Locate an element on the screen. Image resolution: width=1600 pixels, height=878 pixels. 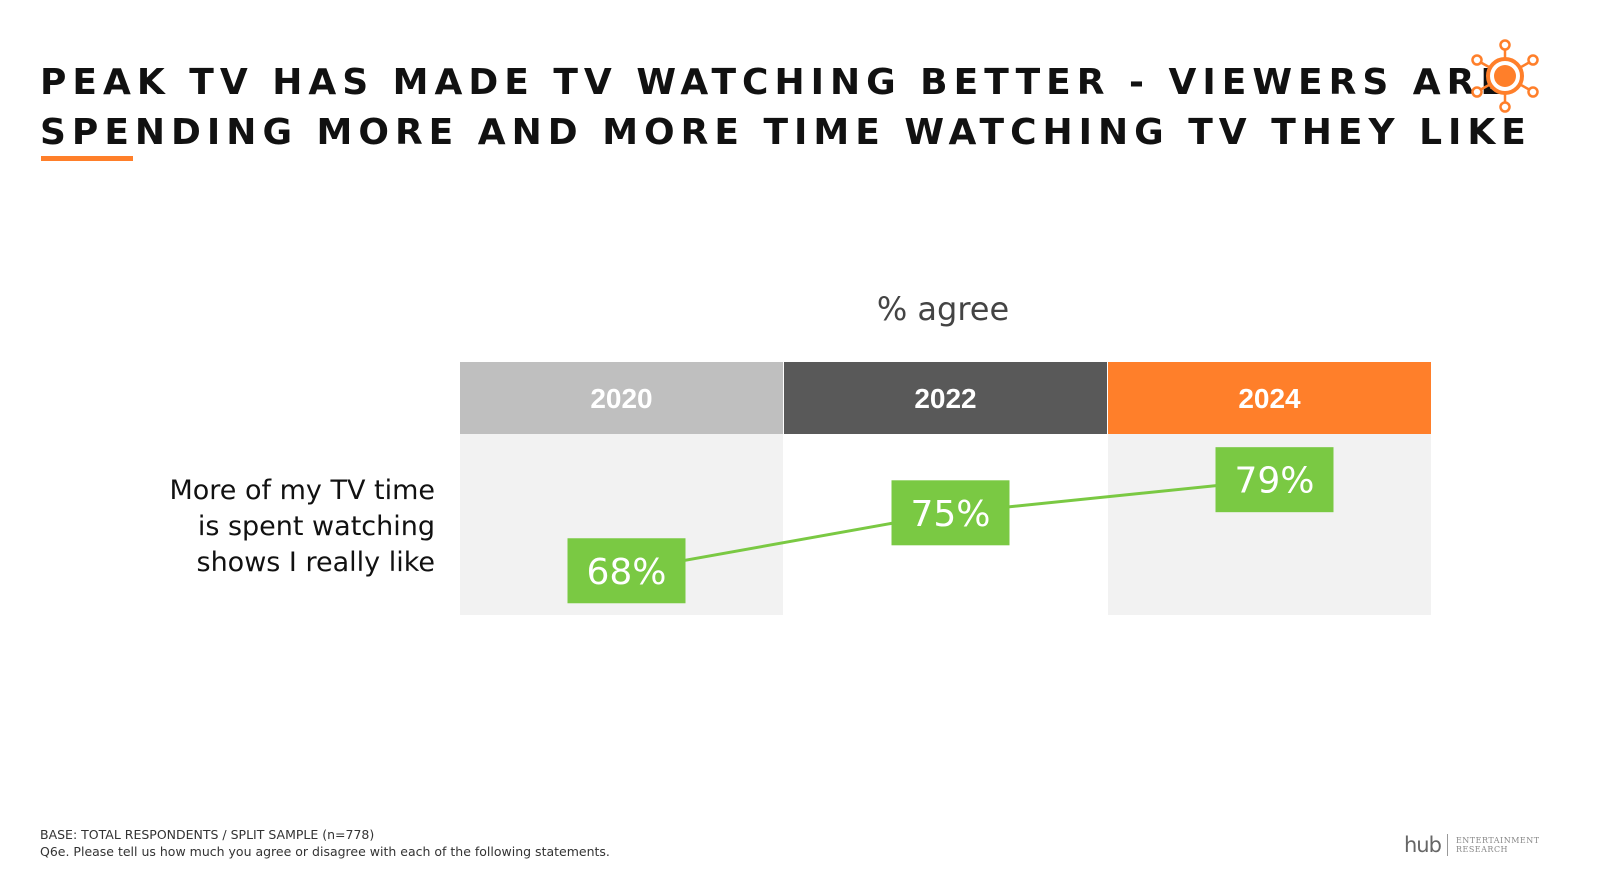
brand-sub-line-2: RESEARCH is located at coordinates (1482, 849).